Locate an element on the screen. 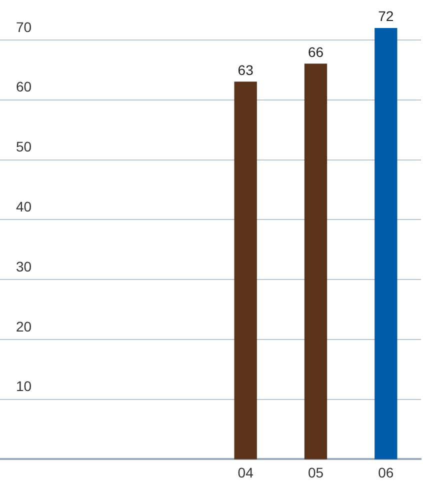 The height and width of the screenshot is (488, 423). y-tick-label: 20 is located at coordinates (24, 326).